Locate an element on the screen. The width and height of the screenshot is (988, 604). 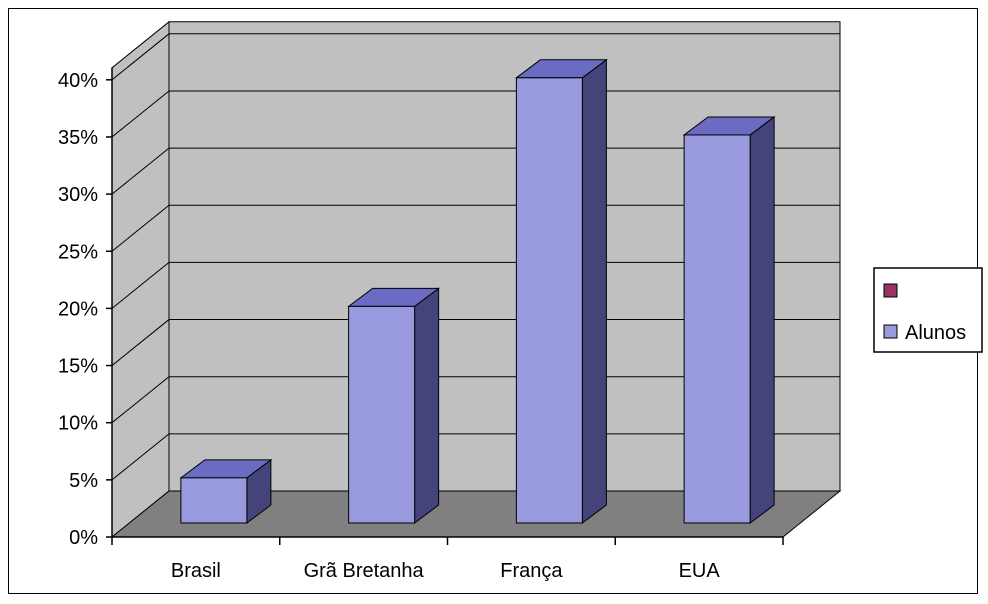
y-tick-label: 40% is located at coordinates (78, 81).